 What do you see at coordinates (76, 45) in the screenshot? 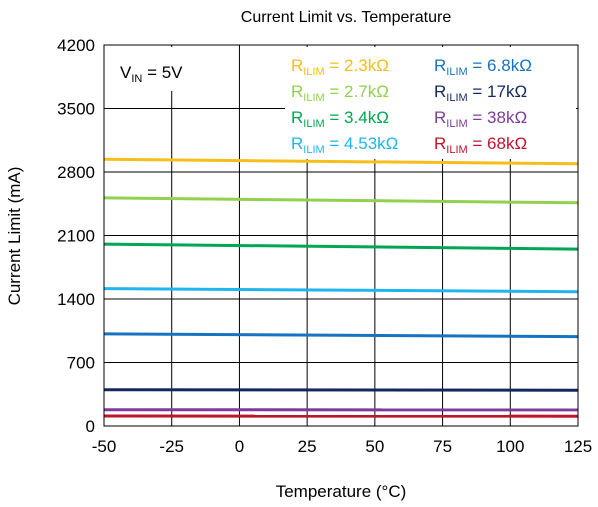
I see `y-tick-label: 4200` at bounding box center [76, 45].